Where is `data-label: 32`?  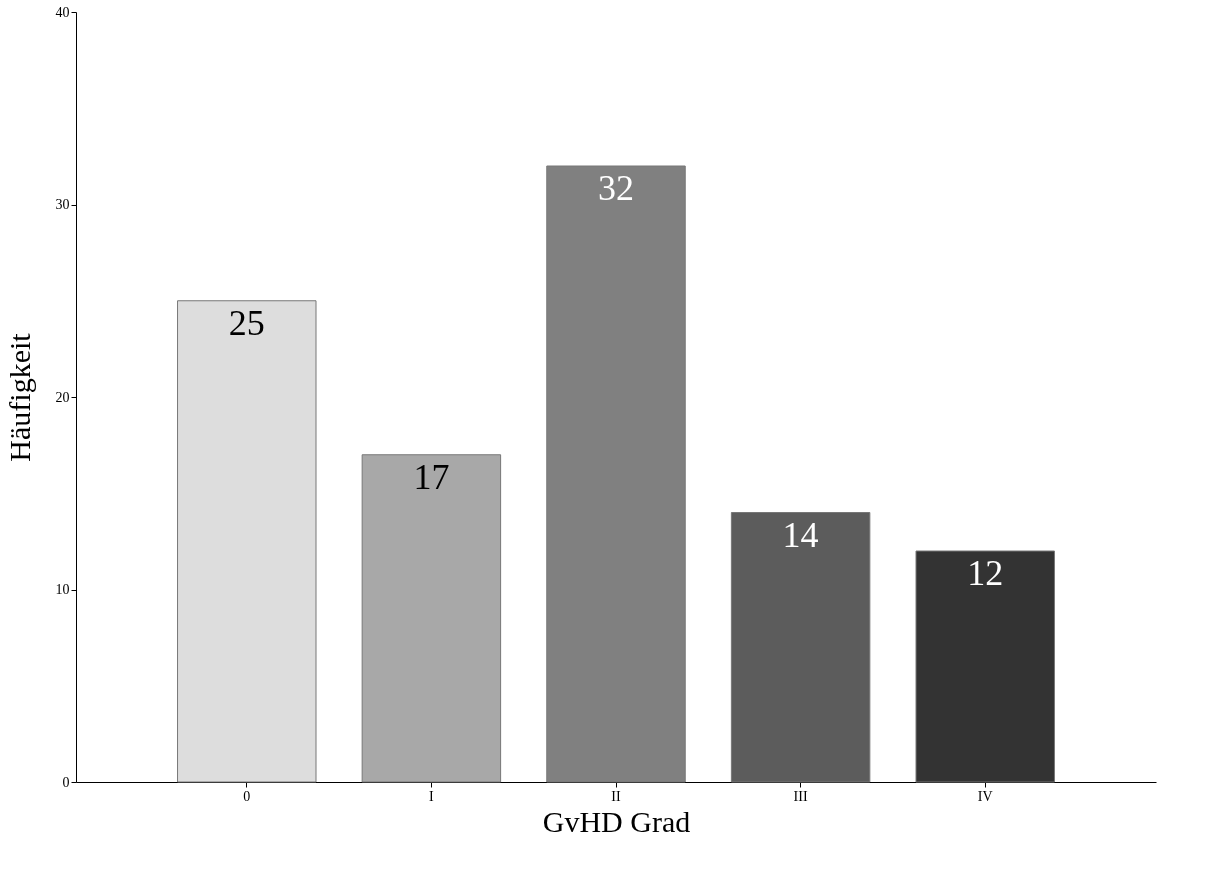
data-label: 32 is located at coordinates (616, 188).